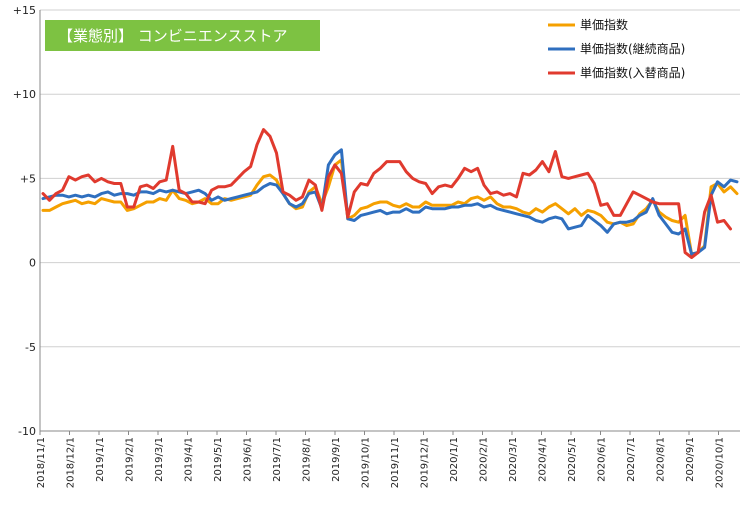 Image resolution: width=745 pixels, height=510 pixels. Describe the element at coordinates (661, 459) in the screenshot. I see `x-tick-label: 2020/8/1` at that location.